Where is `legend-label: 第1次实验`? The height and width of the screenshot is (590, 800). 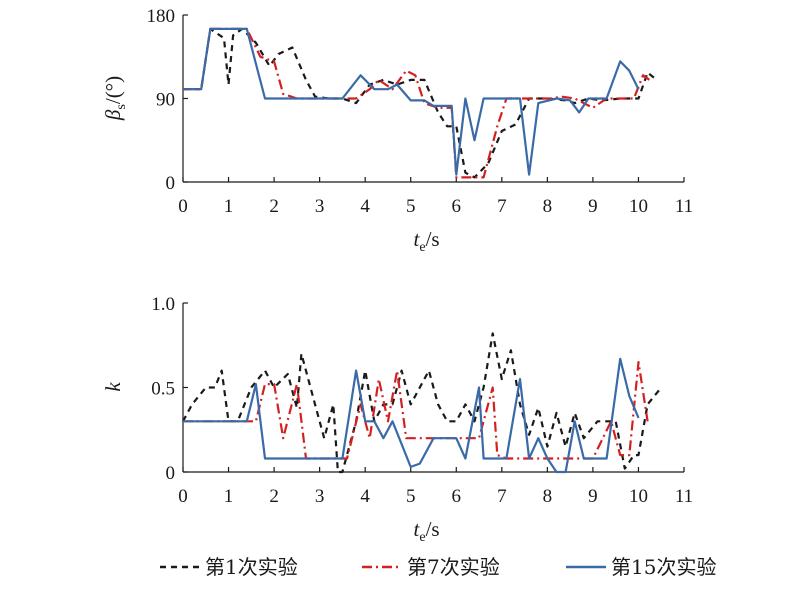
legend-label: 第1次实验 is located at coordinates (251, 567).